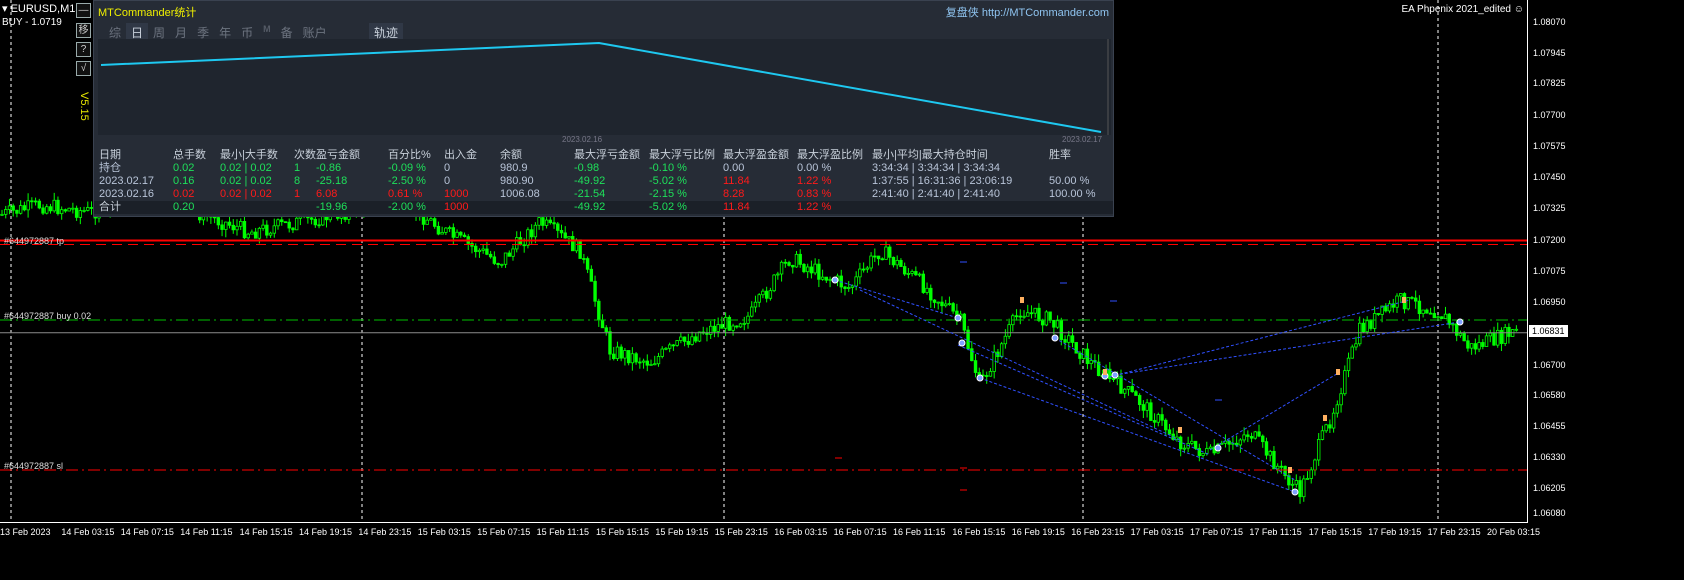 Image resolution: width=1684 pixels, height=580 pixels. What do you see at coordinates (520, 194) in the screenshot?
I see `cell: 1006.08` at bounding box center [520, 194].